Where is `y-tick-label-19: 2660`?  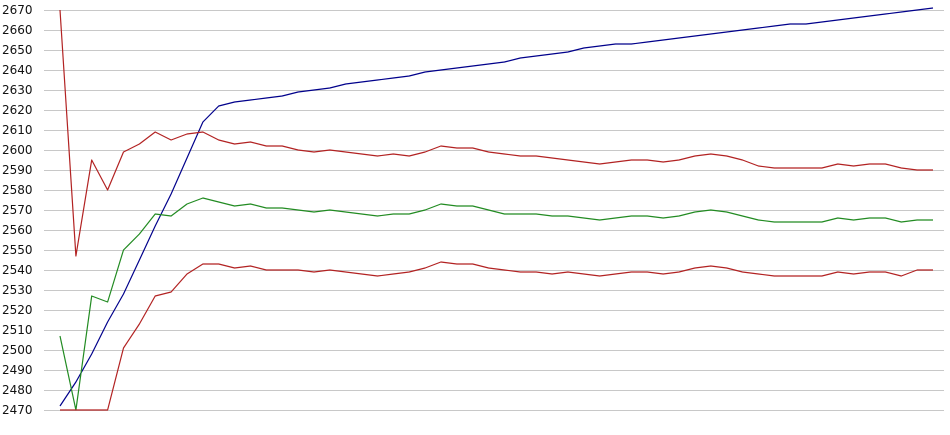 y-tick-label-19: 2660 is located at coordinates (17, 30).